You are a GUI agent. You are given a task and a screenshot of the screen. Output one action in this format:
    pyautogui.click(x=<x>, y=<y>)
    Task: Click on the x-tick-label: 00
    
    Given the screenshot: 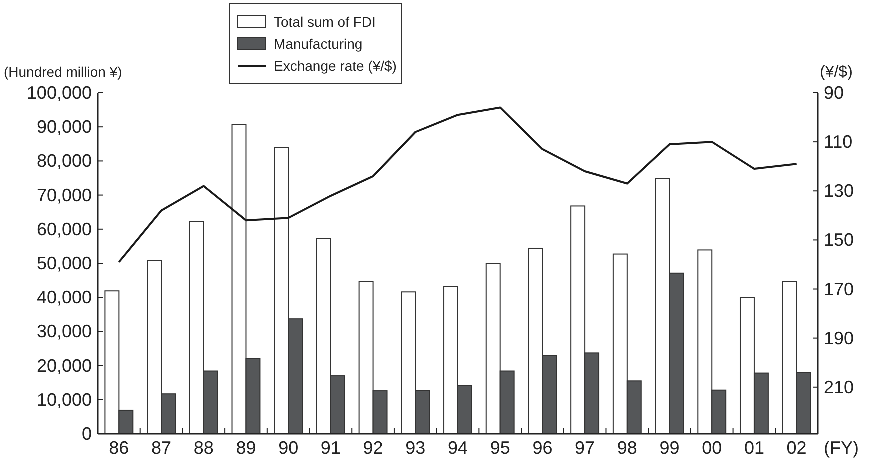 What is the action you would take?
    pyautogui.click(x=712, y=448)
    